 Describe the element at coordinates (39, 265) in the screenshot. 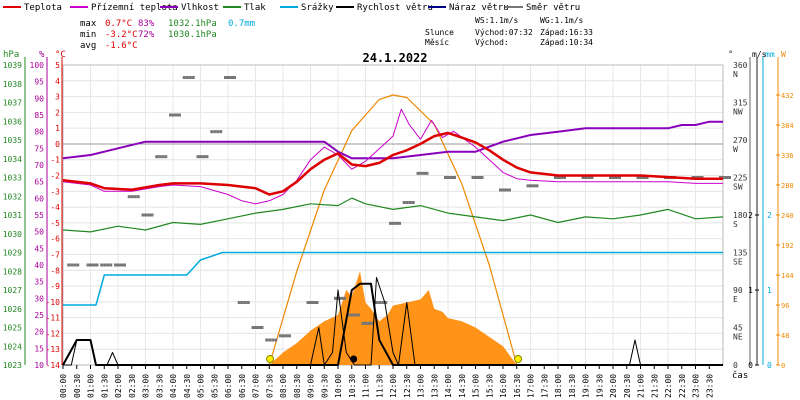

I see `humidity-tick-label: 40` at that location.